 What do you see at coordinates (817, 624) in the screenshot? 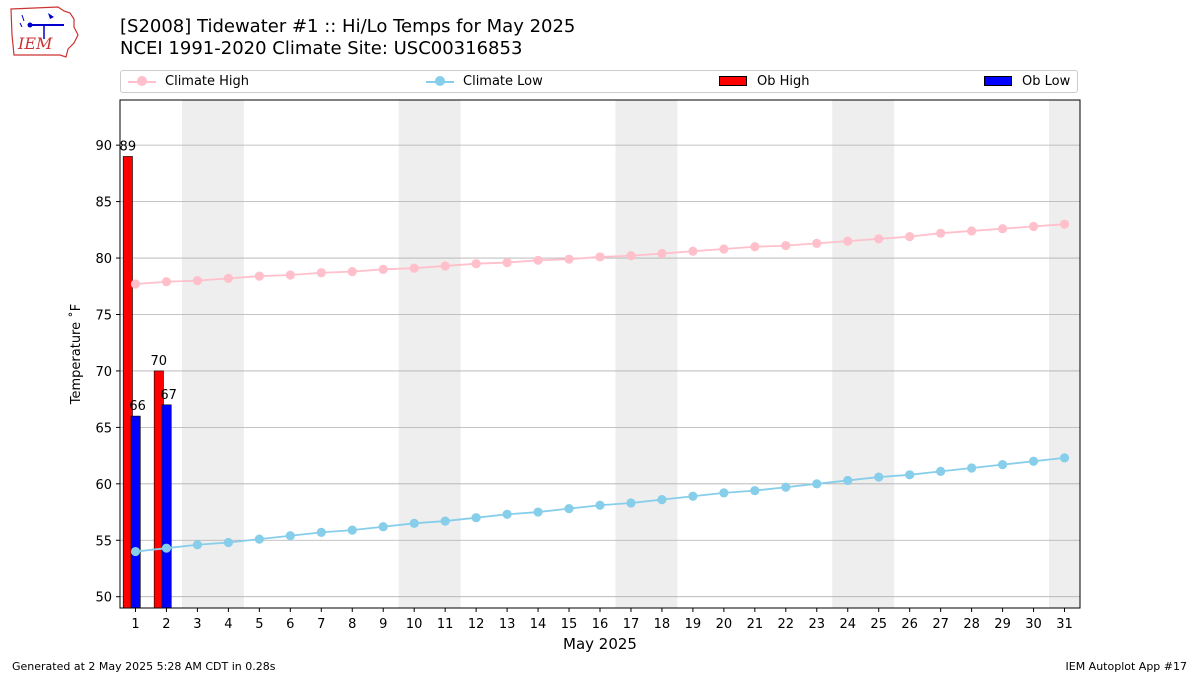
I see `x-tick-label: 23` at bounding box center [817, 624].